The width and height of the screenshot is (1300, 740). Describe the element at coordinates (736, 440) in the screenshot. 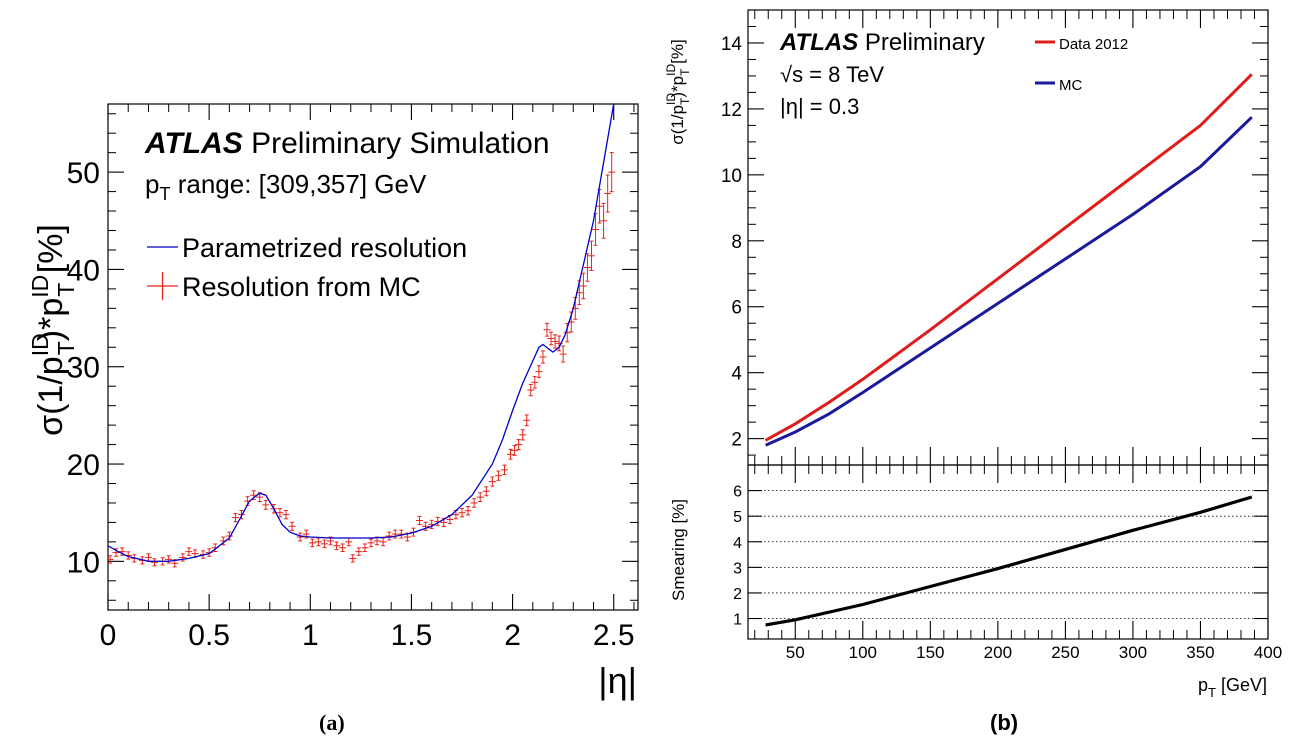

I see `y-tick-label-b: 2` at that location.